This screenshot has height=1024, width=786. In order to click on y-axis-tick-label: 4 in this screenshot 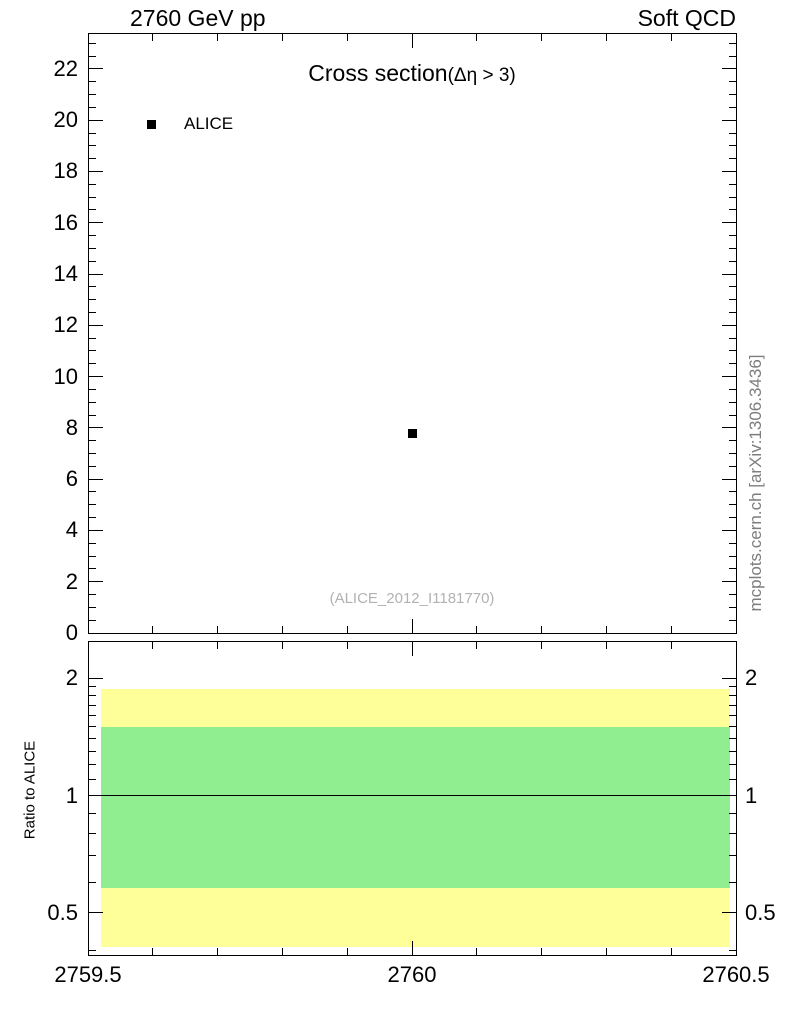, I will do `click(71, 530)`.